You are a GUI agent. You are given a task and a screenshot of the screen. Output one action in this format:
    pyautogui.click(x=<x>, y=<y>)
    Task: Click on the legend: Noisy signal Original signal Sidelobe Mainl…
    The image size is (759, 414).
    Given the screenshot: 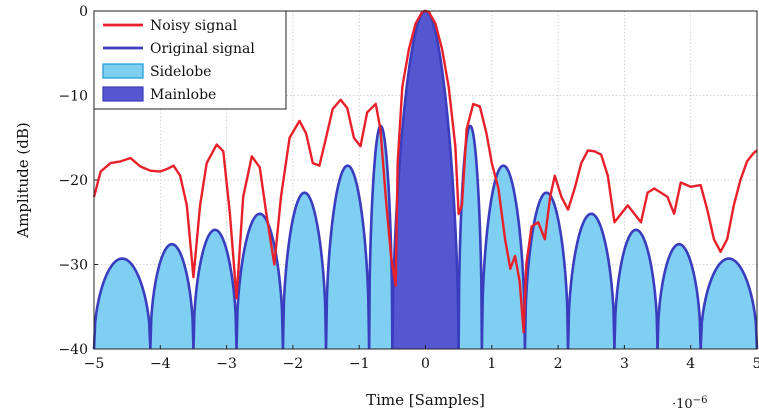 What is the action you would take?
    pyautogui.click(x=190, y=60)
    